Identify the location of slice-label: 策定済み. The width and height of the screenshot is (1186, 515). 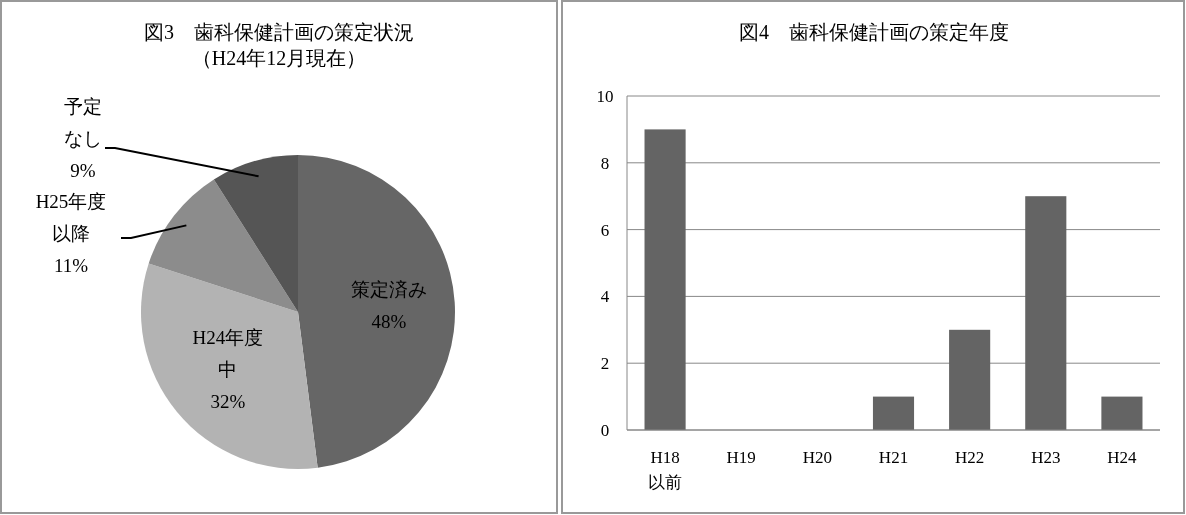
(388, 290).